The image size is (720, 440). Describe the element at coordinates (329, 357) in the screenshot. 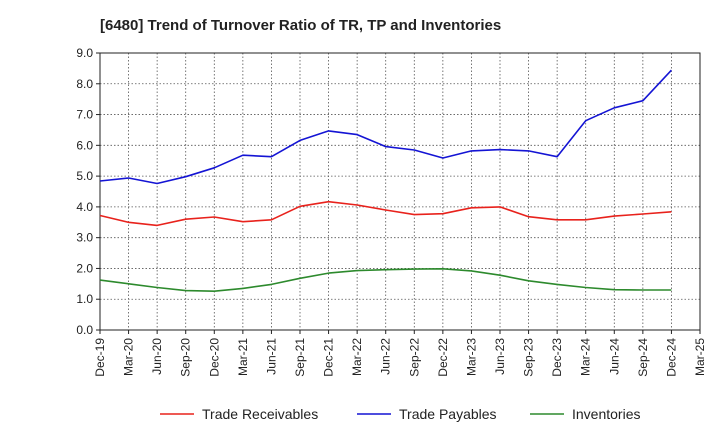

I see `x-tick-label: Dec-21` at that location.